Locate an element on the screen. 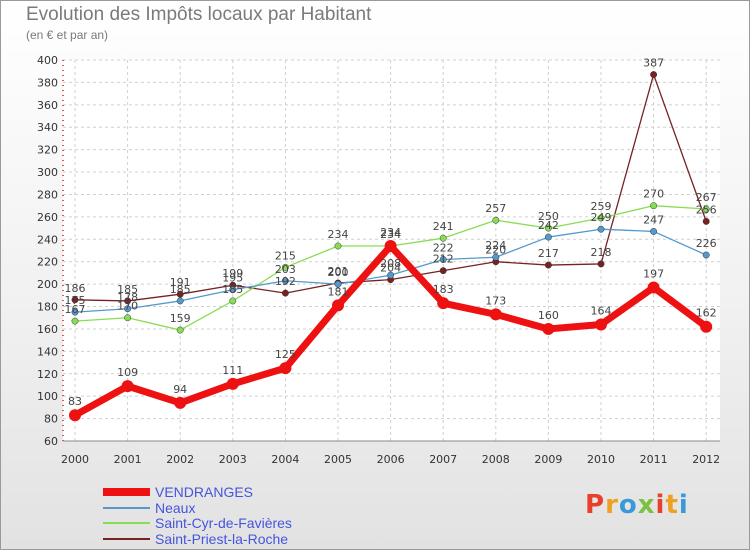  data-label: 222 is located at coordinates (443, 247).